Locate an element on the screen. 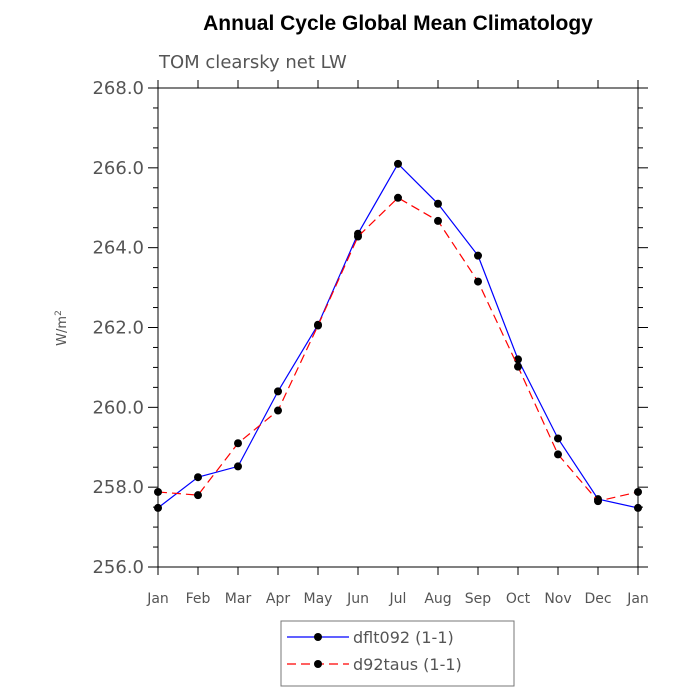  y-tick-label: 266.0 is located at coordinates (118, 168).